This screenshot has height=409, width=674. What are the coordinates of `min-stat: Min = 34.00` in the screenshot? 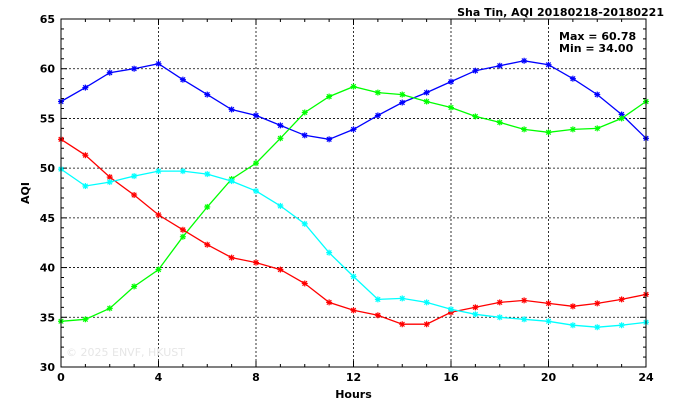 It's located at (596, 48).